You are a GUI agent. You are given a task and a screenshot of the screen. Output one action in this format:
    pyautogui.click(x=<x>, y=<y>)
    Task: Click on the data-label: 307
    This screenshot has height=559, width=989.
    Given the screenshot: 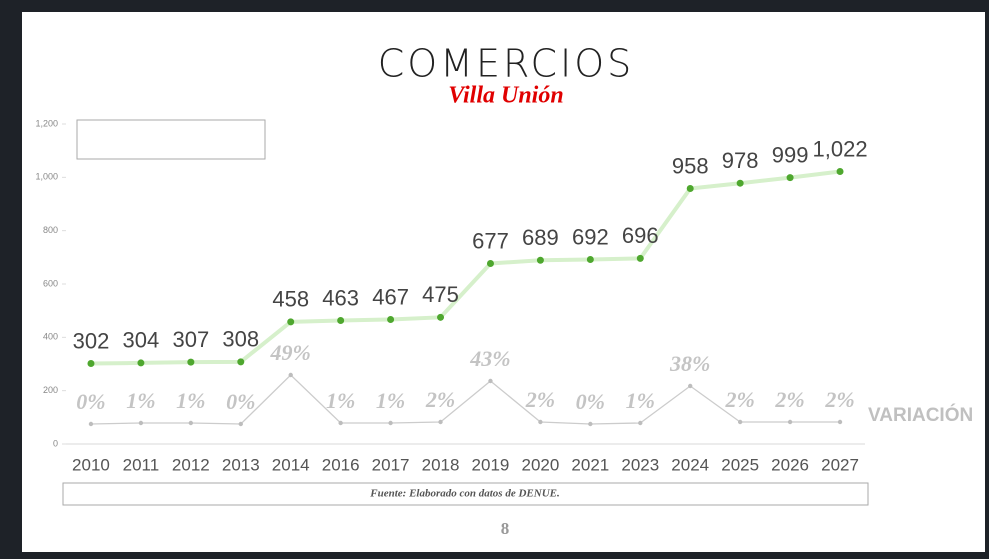 What is the action you would take?
    pyautogui.click(x=190, y=339)
    